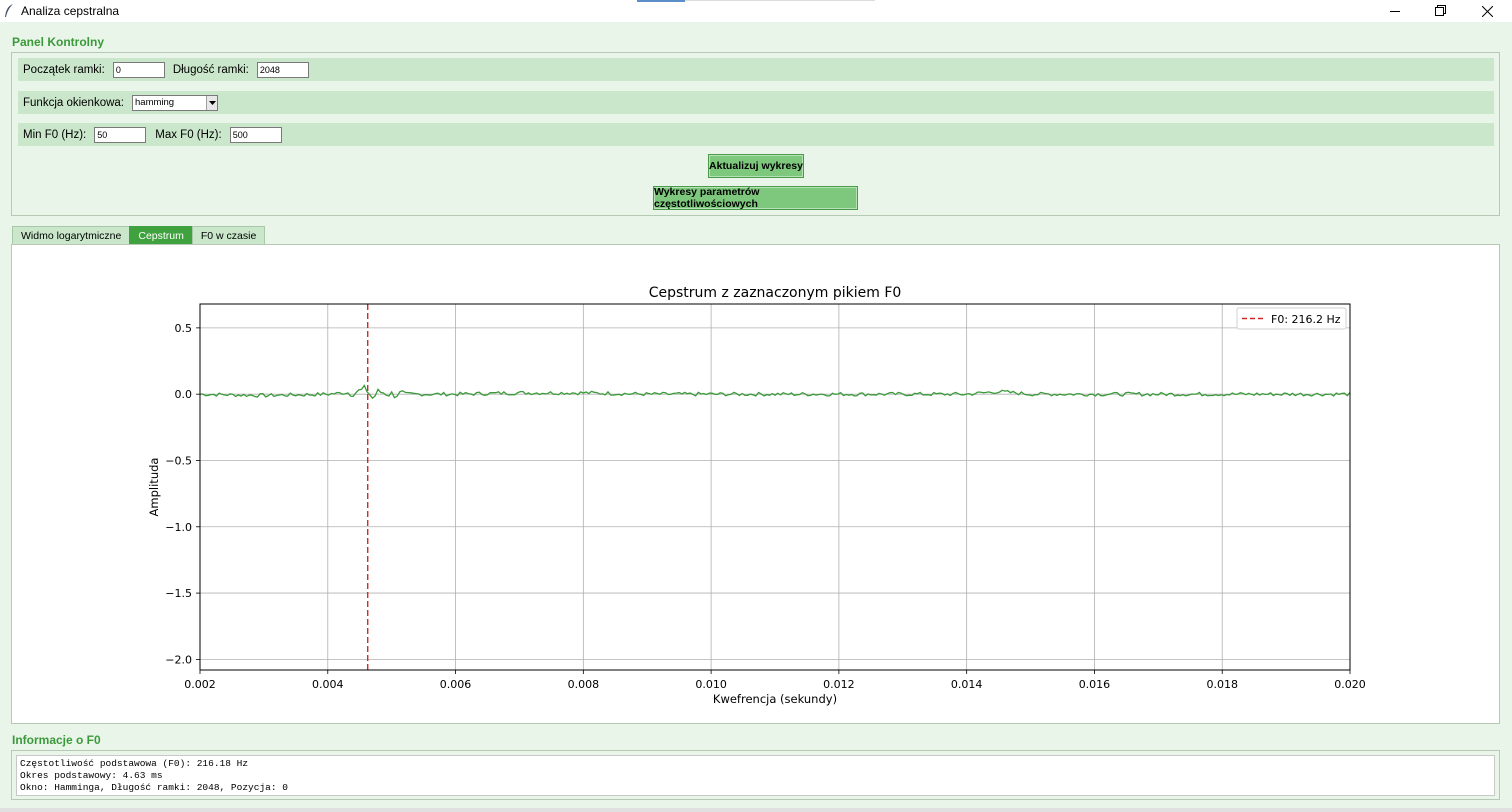 Image resolution: width=1512 pixels, height=812 pixels. I want to click on y-tick-label: −0.5, so click(178, 460).